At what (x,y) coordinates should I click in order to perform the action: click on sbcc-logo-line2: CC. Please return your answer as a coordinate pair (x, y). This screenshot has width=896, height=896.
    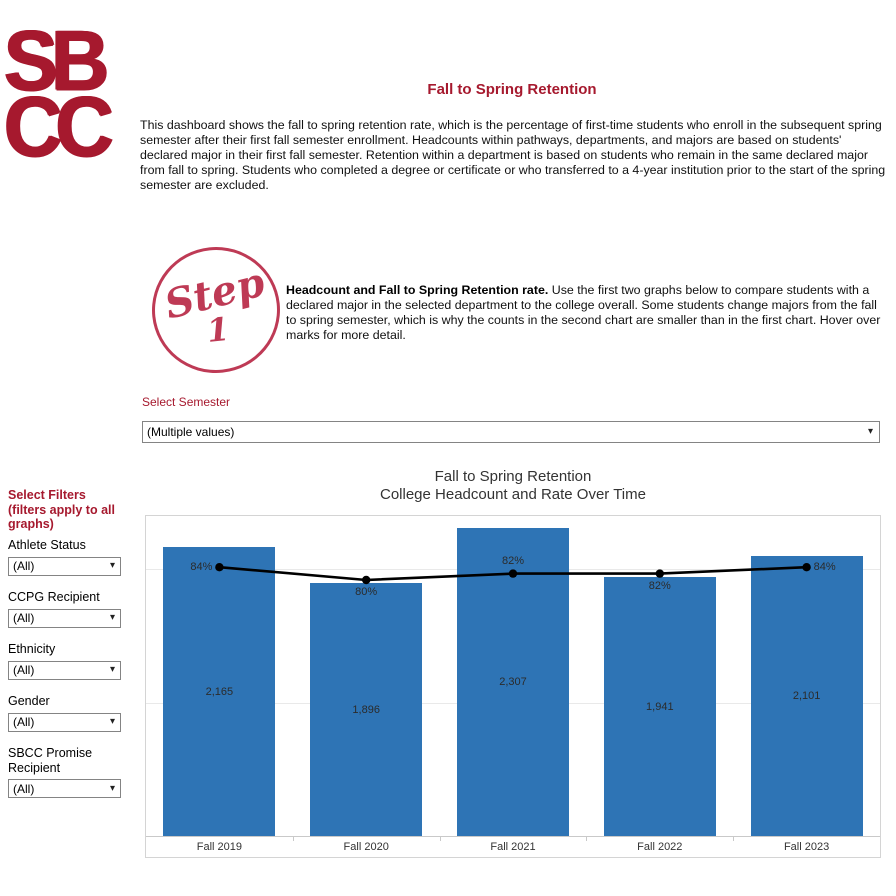
    Looking at the image, I should click on (59, 127).